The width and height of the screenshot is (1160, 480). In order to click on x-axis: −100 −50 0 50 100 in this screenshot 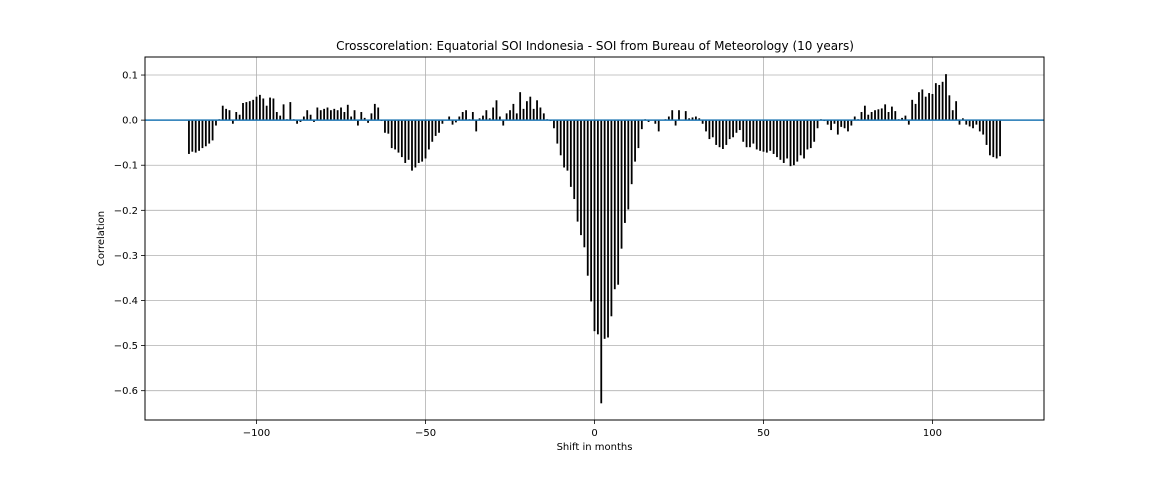, I will do `click(592, 429)`.